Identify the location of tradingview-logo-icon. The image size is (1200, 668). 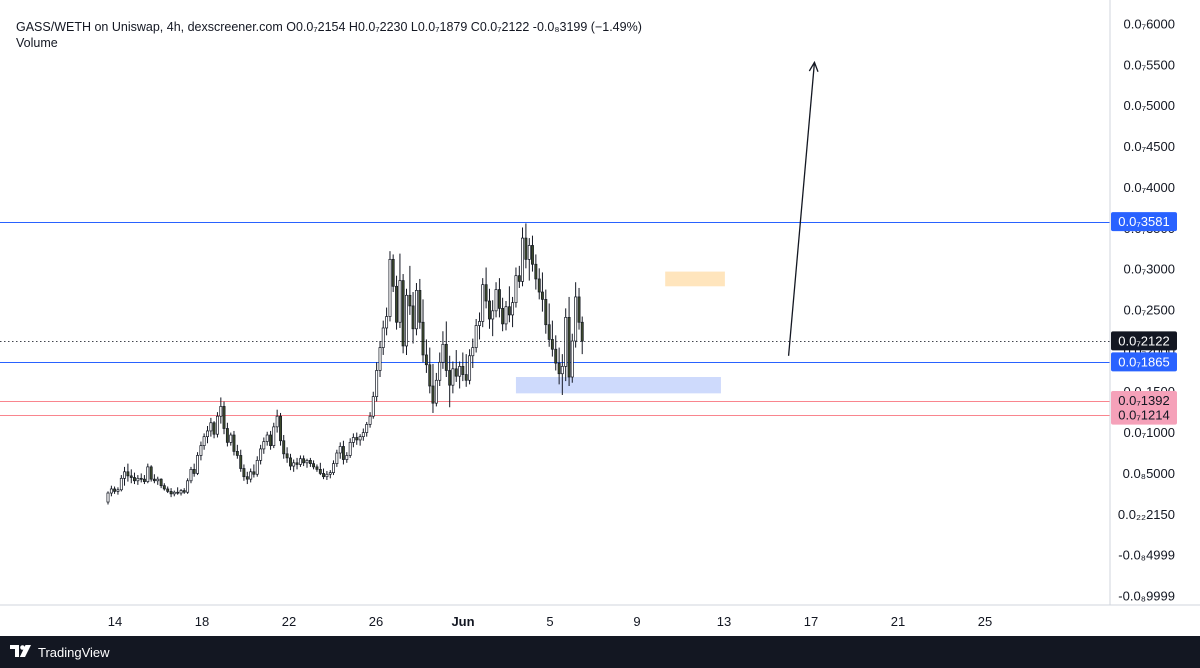
(20, 651).